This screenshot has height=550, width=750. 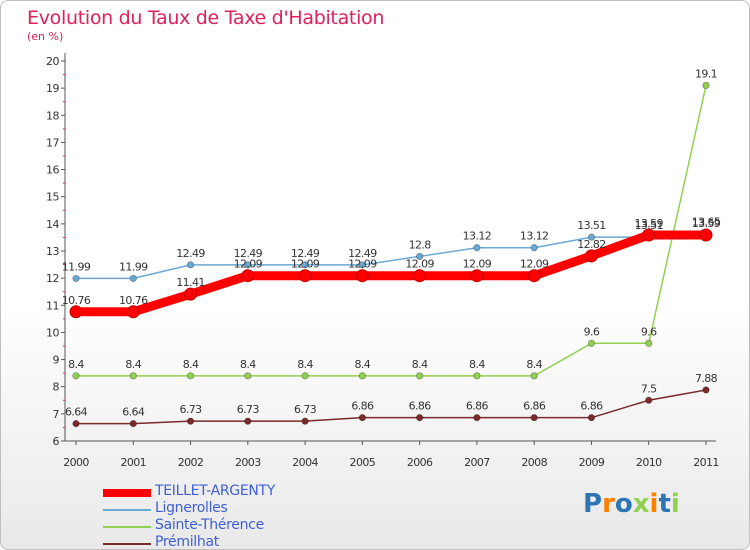 What do you see at coordinates (52, 251) in the screenshot?
I see `y-tick-label: 13` at bounding box center [52, 251].